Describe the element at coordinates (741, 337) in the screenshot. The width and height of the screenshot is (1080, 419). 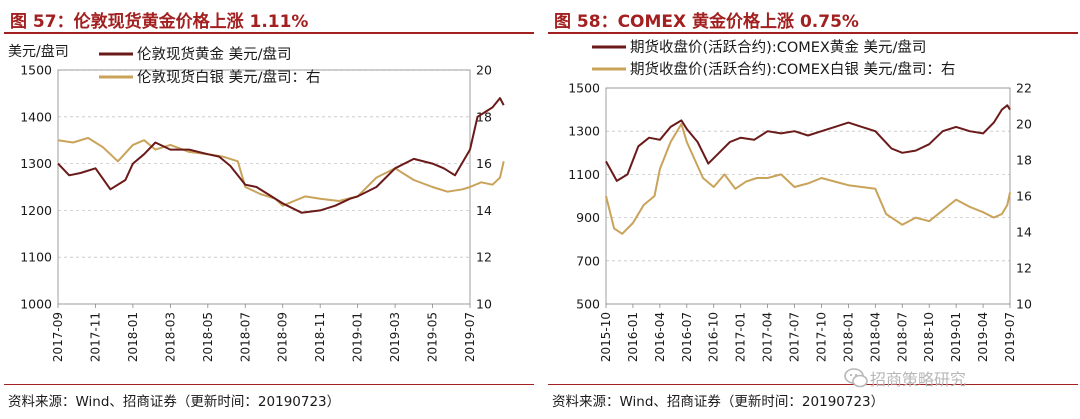
I see `x-tick-label: 2017-01` at that location.